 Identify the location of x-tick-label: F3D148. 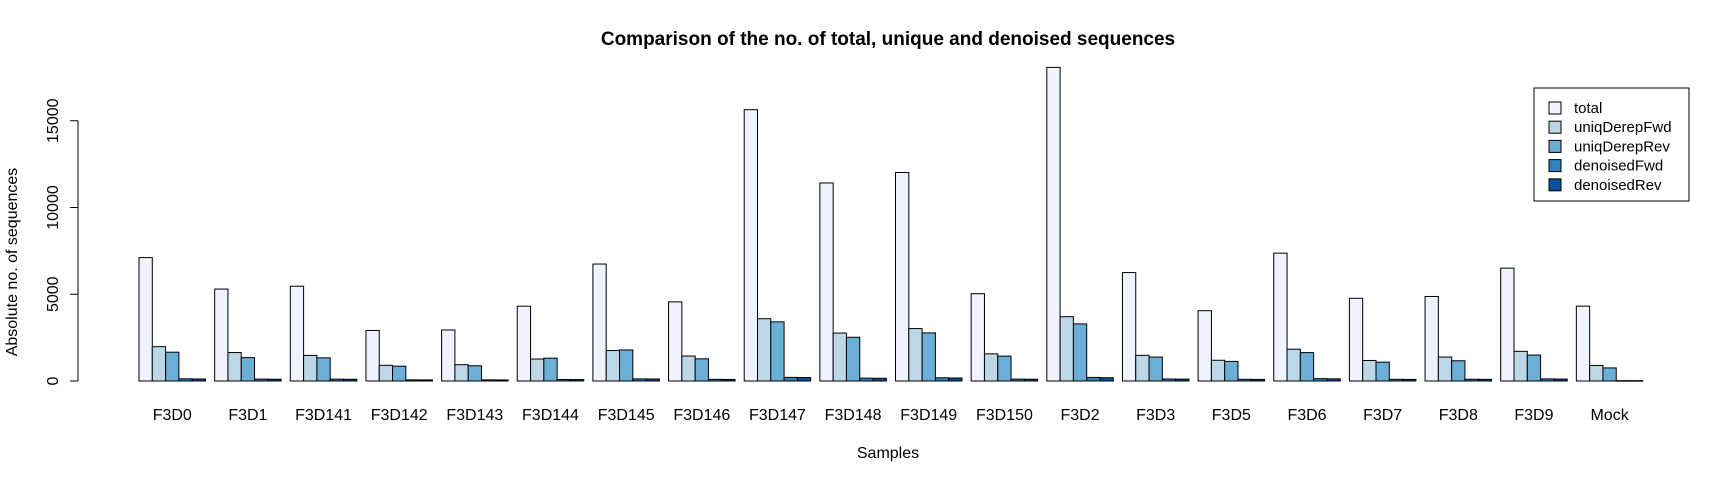
(853, 415).